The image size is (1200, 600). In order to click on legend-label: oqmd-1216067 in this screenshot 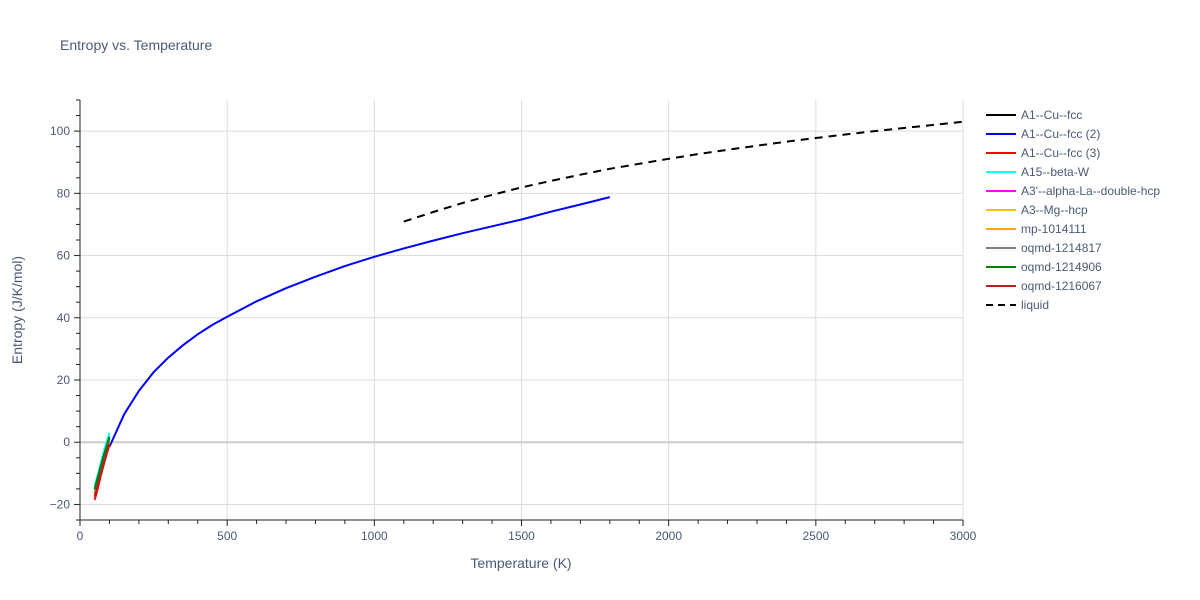, I will do `click(1061, 286)`.